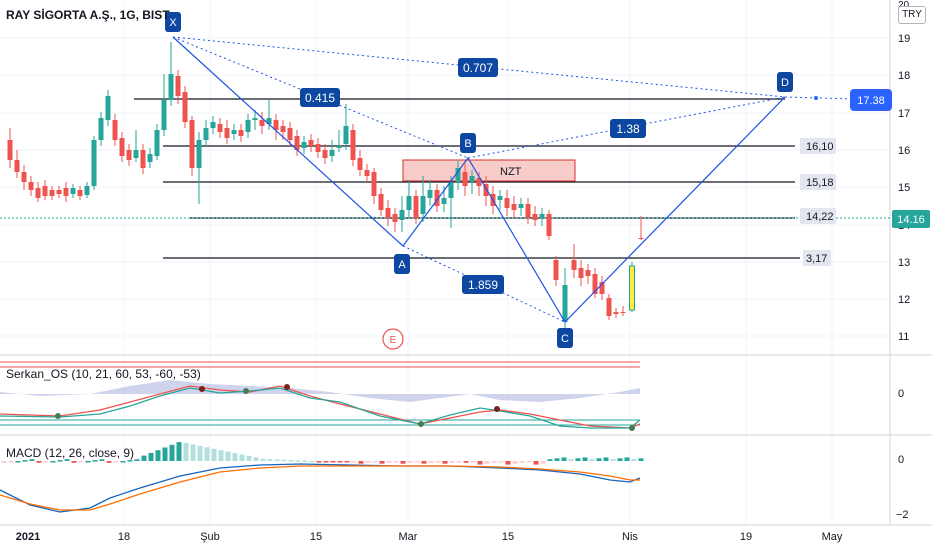 The height and width of the screenshot is (550, 932). Describe the element at coordinates (785, 82) in the screenshot. I see `point-d-label: D` at that location.